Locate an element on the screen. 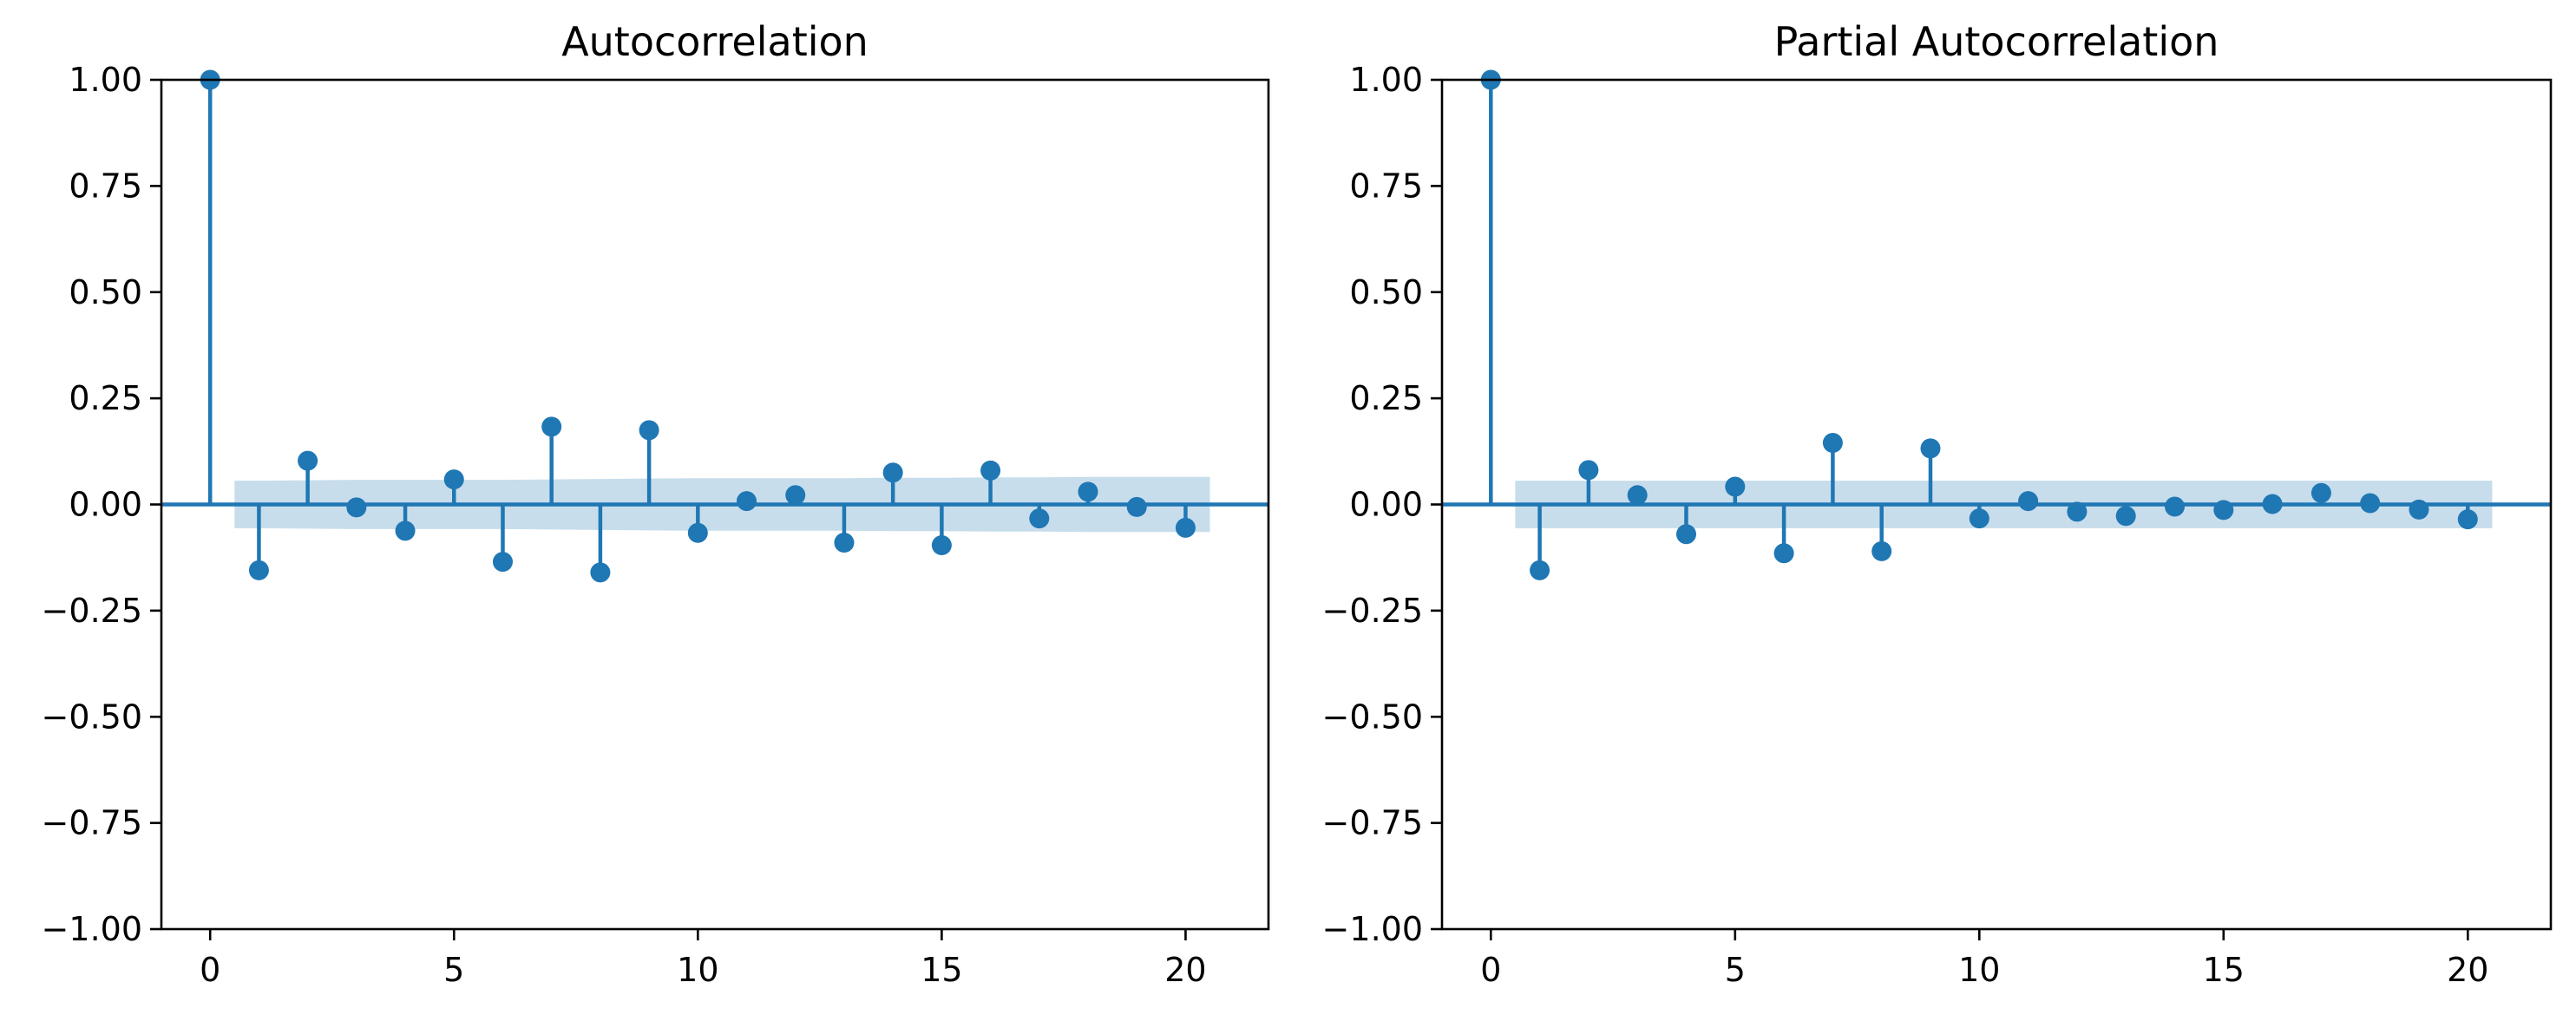 This screenshot has height=1015, width=2576. pacf-x-tick-label-20: 20 is located at coordinates (2467, 970).